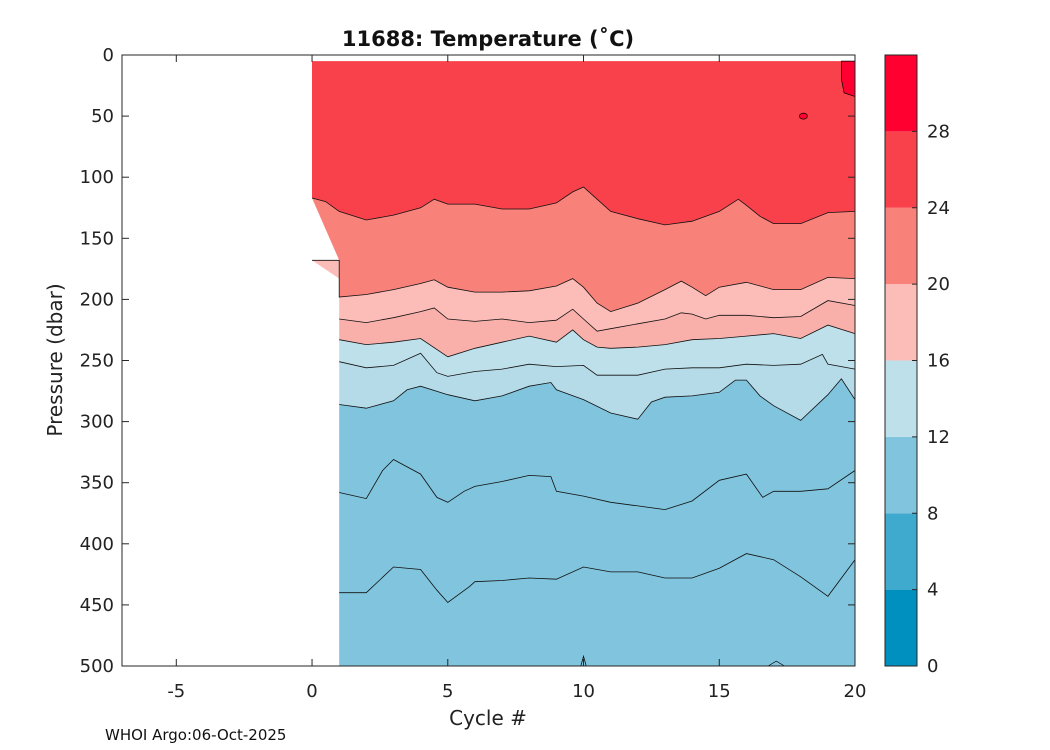  I want to click on x-tick-label: 5, so click(447, 691).